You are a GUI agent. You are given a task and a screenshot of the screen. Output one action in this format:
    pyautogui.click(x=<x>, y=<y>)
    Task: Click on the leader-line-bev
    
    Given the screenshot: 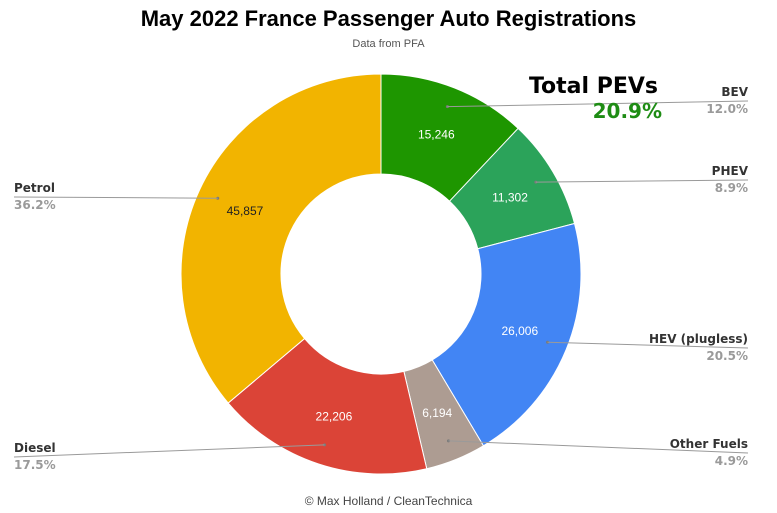 What is the action you would take?
    pyautogui.click(x=598, y=104)
    